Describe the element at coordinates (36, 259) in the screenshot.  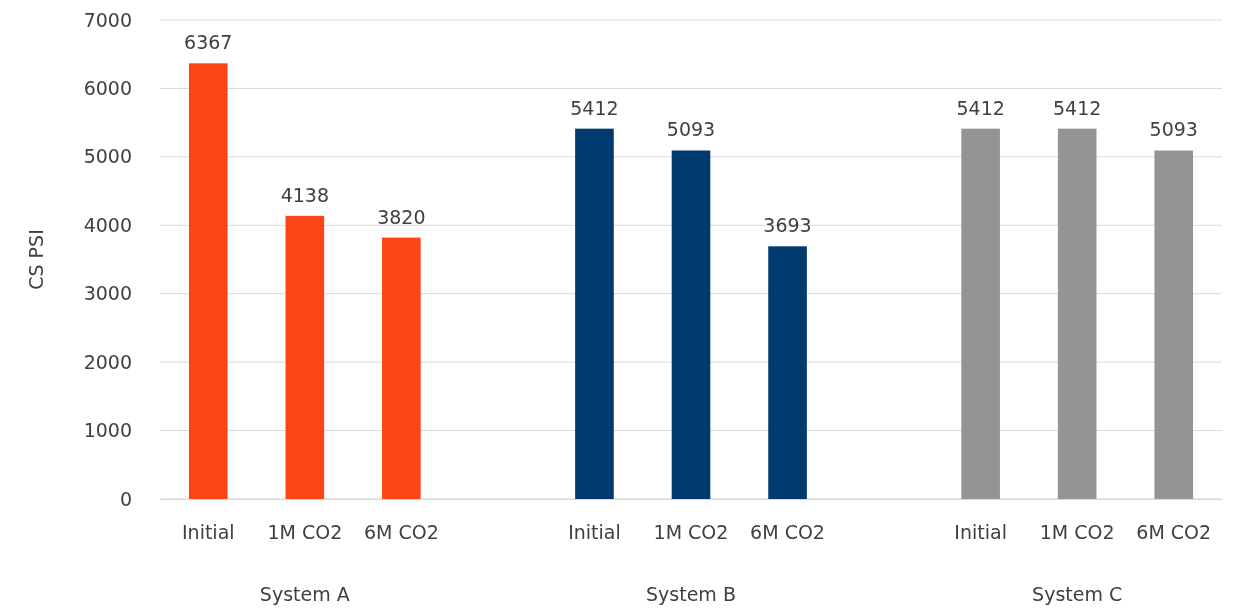
I see `y-axis-title: CS PSI` at that location.